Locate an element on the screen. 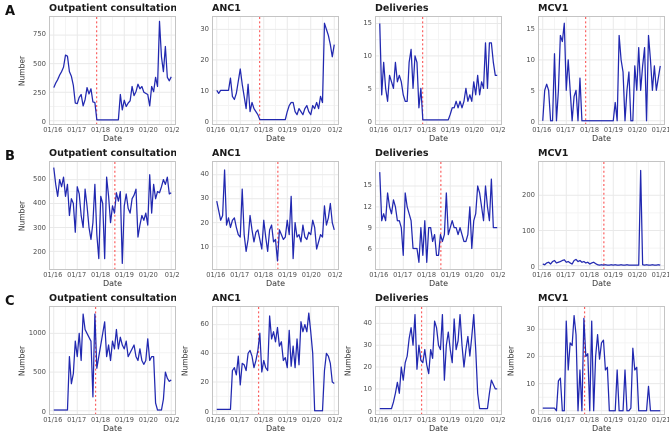 The image size is (669, 435). y-tick-label: 500 is located at coordinates (39, 372).